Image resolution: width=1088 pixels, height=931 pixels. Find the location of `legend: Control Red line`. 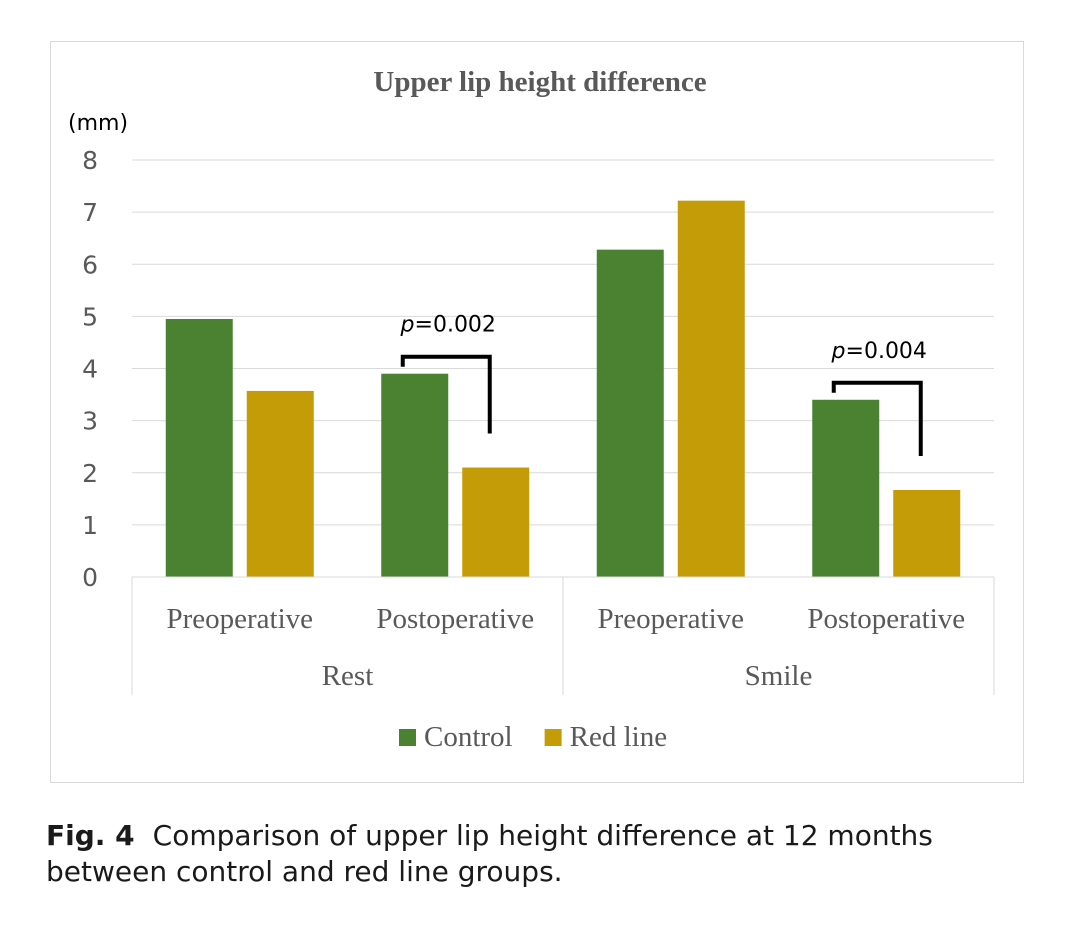

legend: Control Red line is located at coordinates (533, 737).